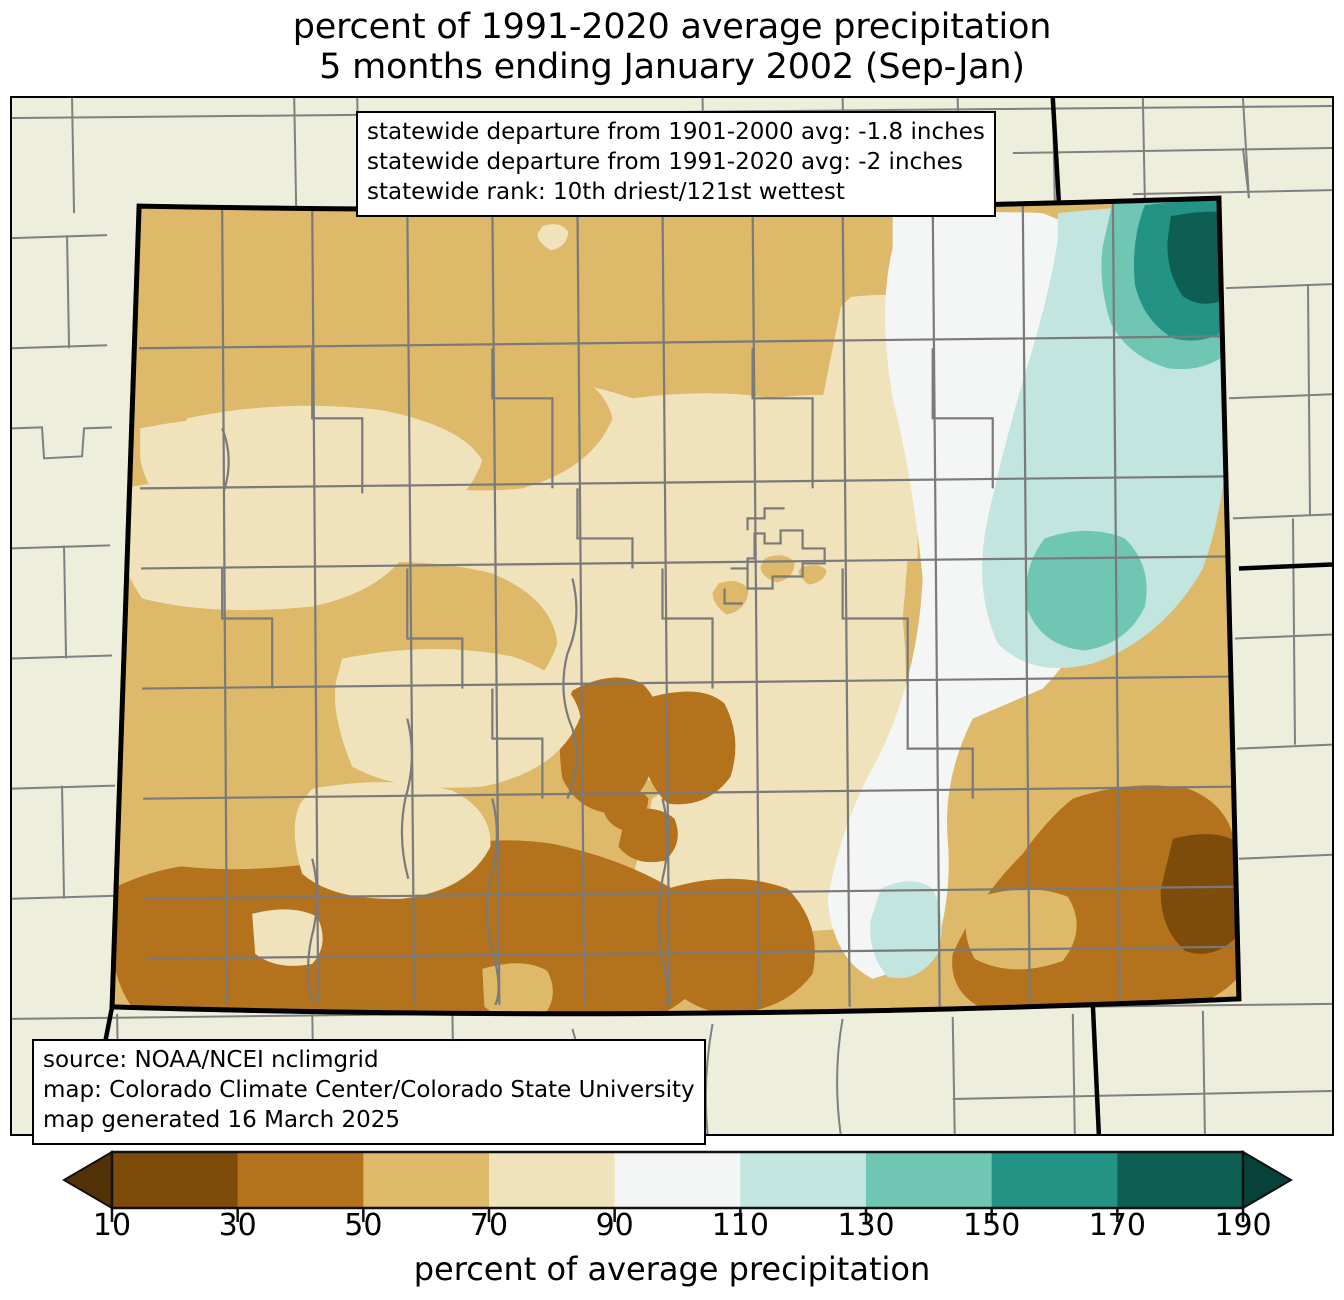 The height and width of the screenshot is (1300, 1344). Describe the element at coordinates (672, 1228) in the screenshot. I see `colorbar-tick-labels: 10 30 50 70 90 110 130 150 170 190` at that location.